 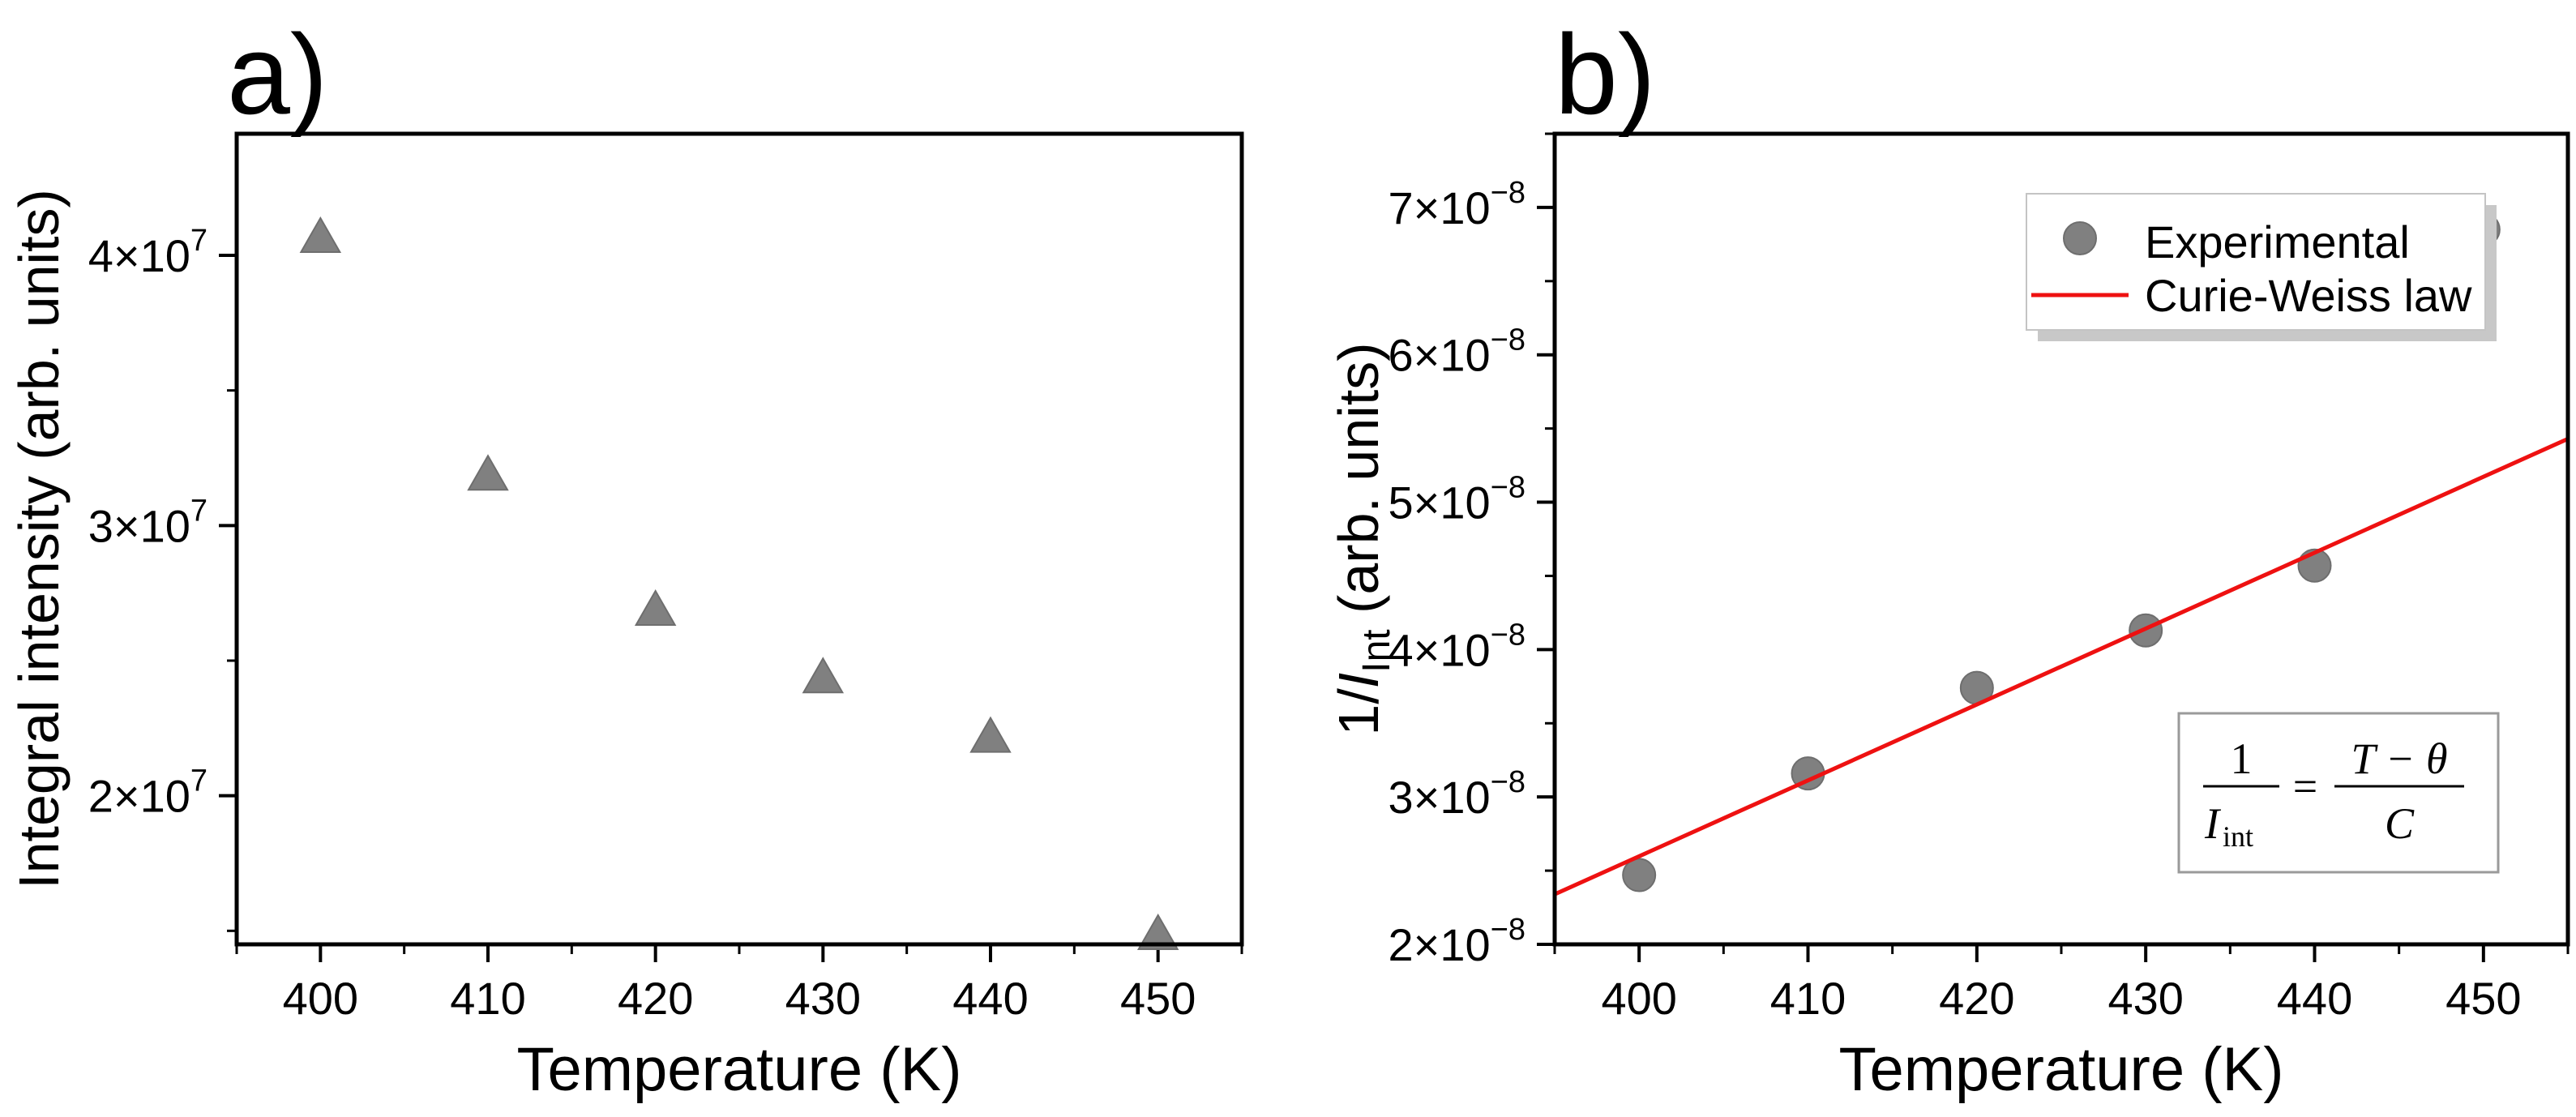 I want to click on equation-numerator-left: 1, so click(x=2242, y=758).